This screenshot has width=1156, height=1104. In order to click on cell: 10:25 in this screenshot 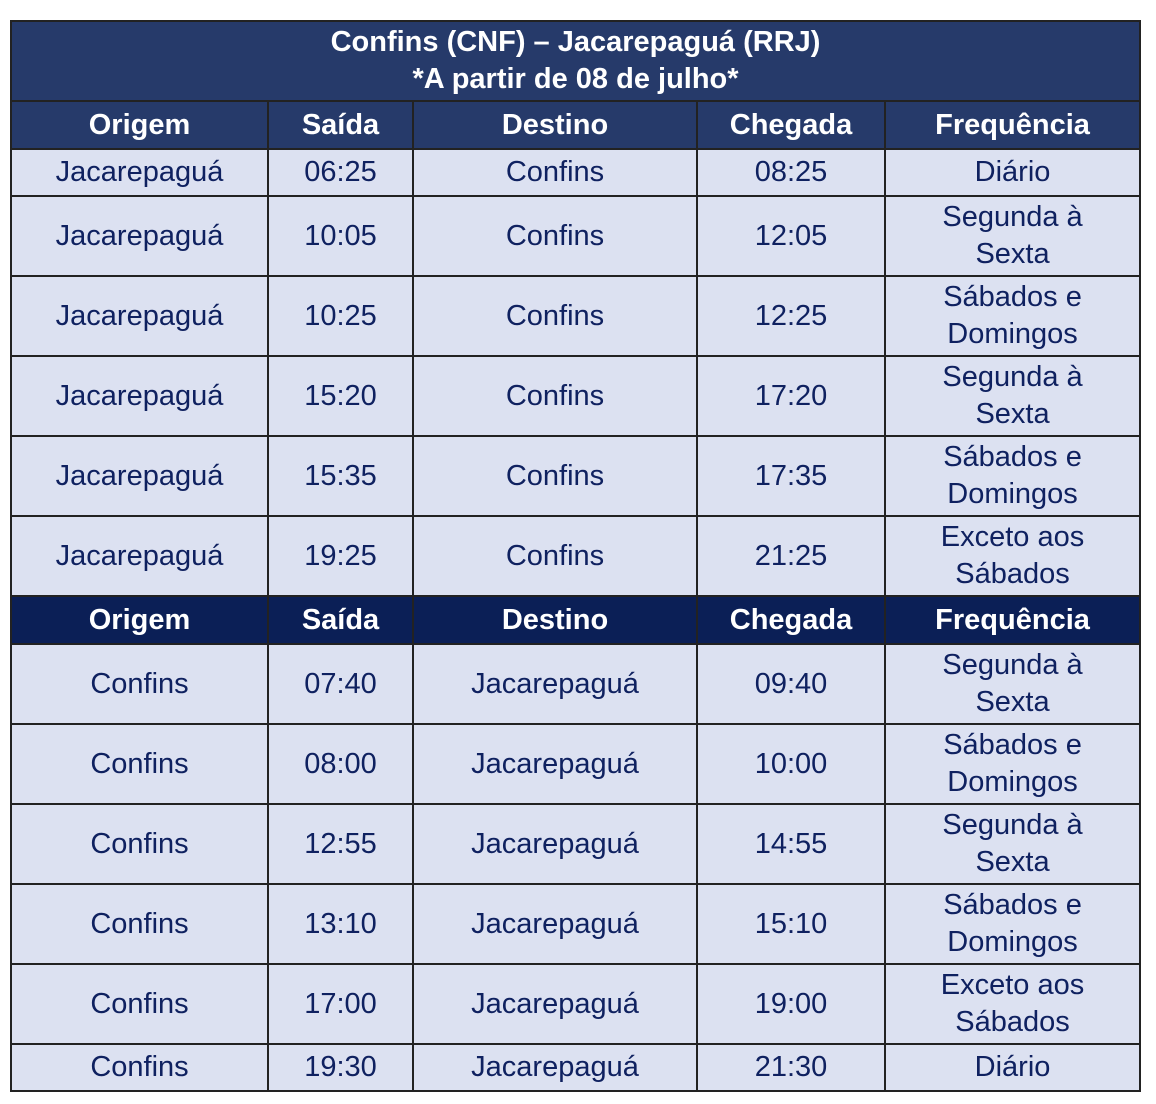, I will do `click(340, 316)`.